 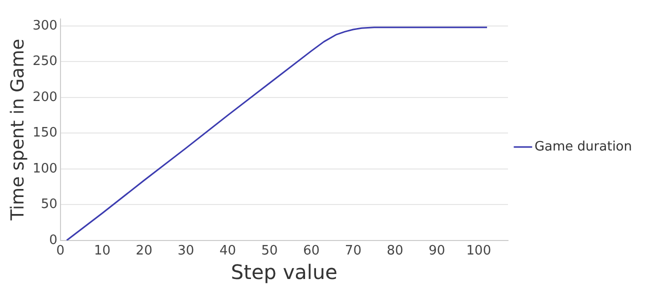 I want to click on y-tick-label: 150, so click(x=45, y=133).